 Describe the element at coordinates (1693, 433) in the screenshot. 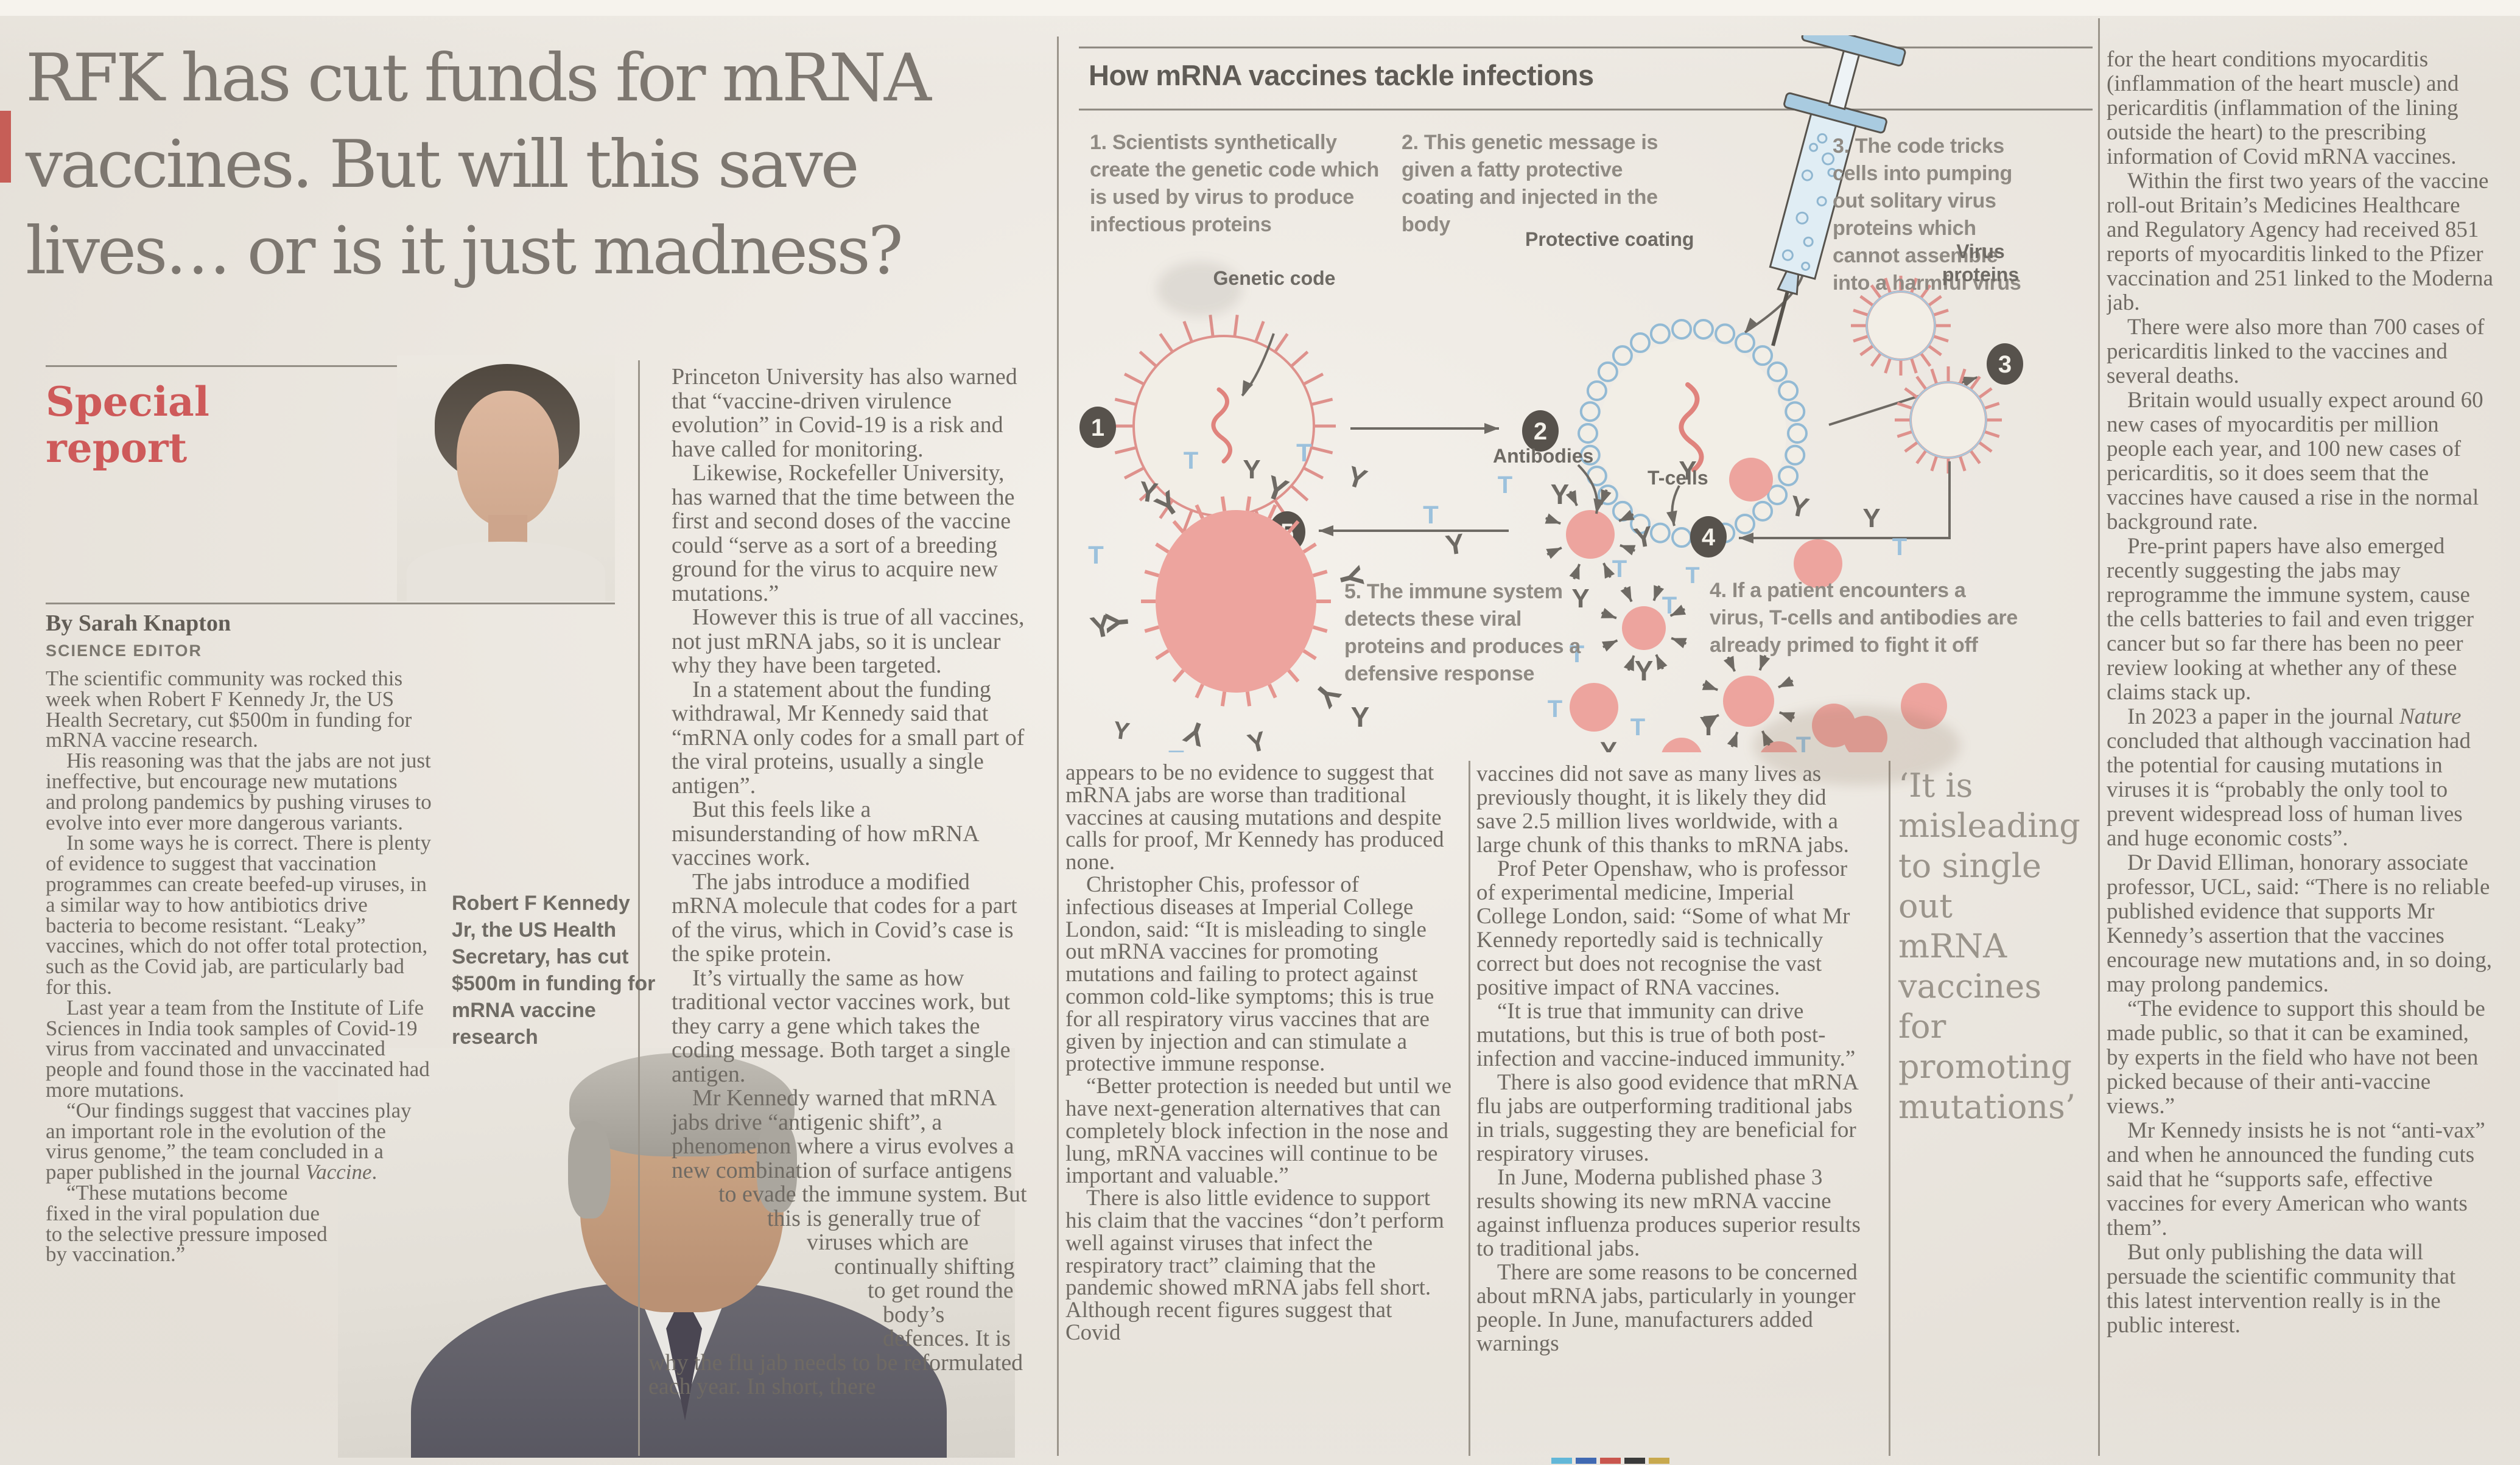

I see `lipid-vesicle-icon` at that location.